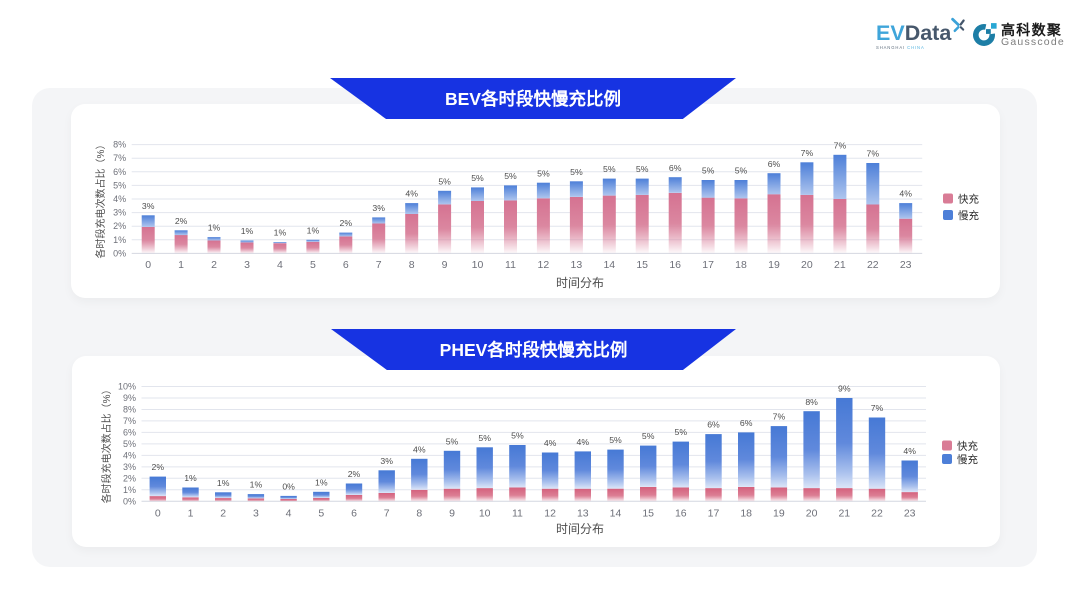  Describe the element at coordinates (387, 513) in the screenshot. I see `svg-text: 7` at that location.